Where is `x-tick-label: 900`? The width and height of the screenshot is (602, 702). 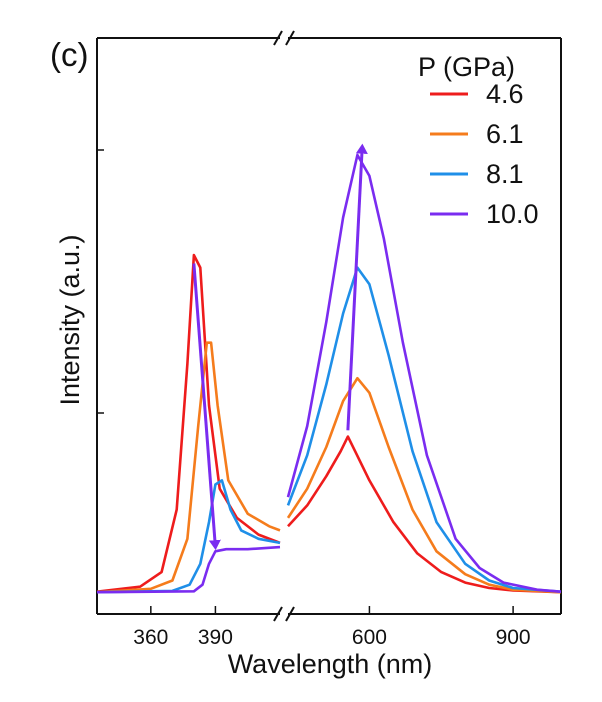
x-tick-label: 900 is located at coordinates (513, 637).